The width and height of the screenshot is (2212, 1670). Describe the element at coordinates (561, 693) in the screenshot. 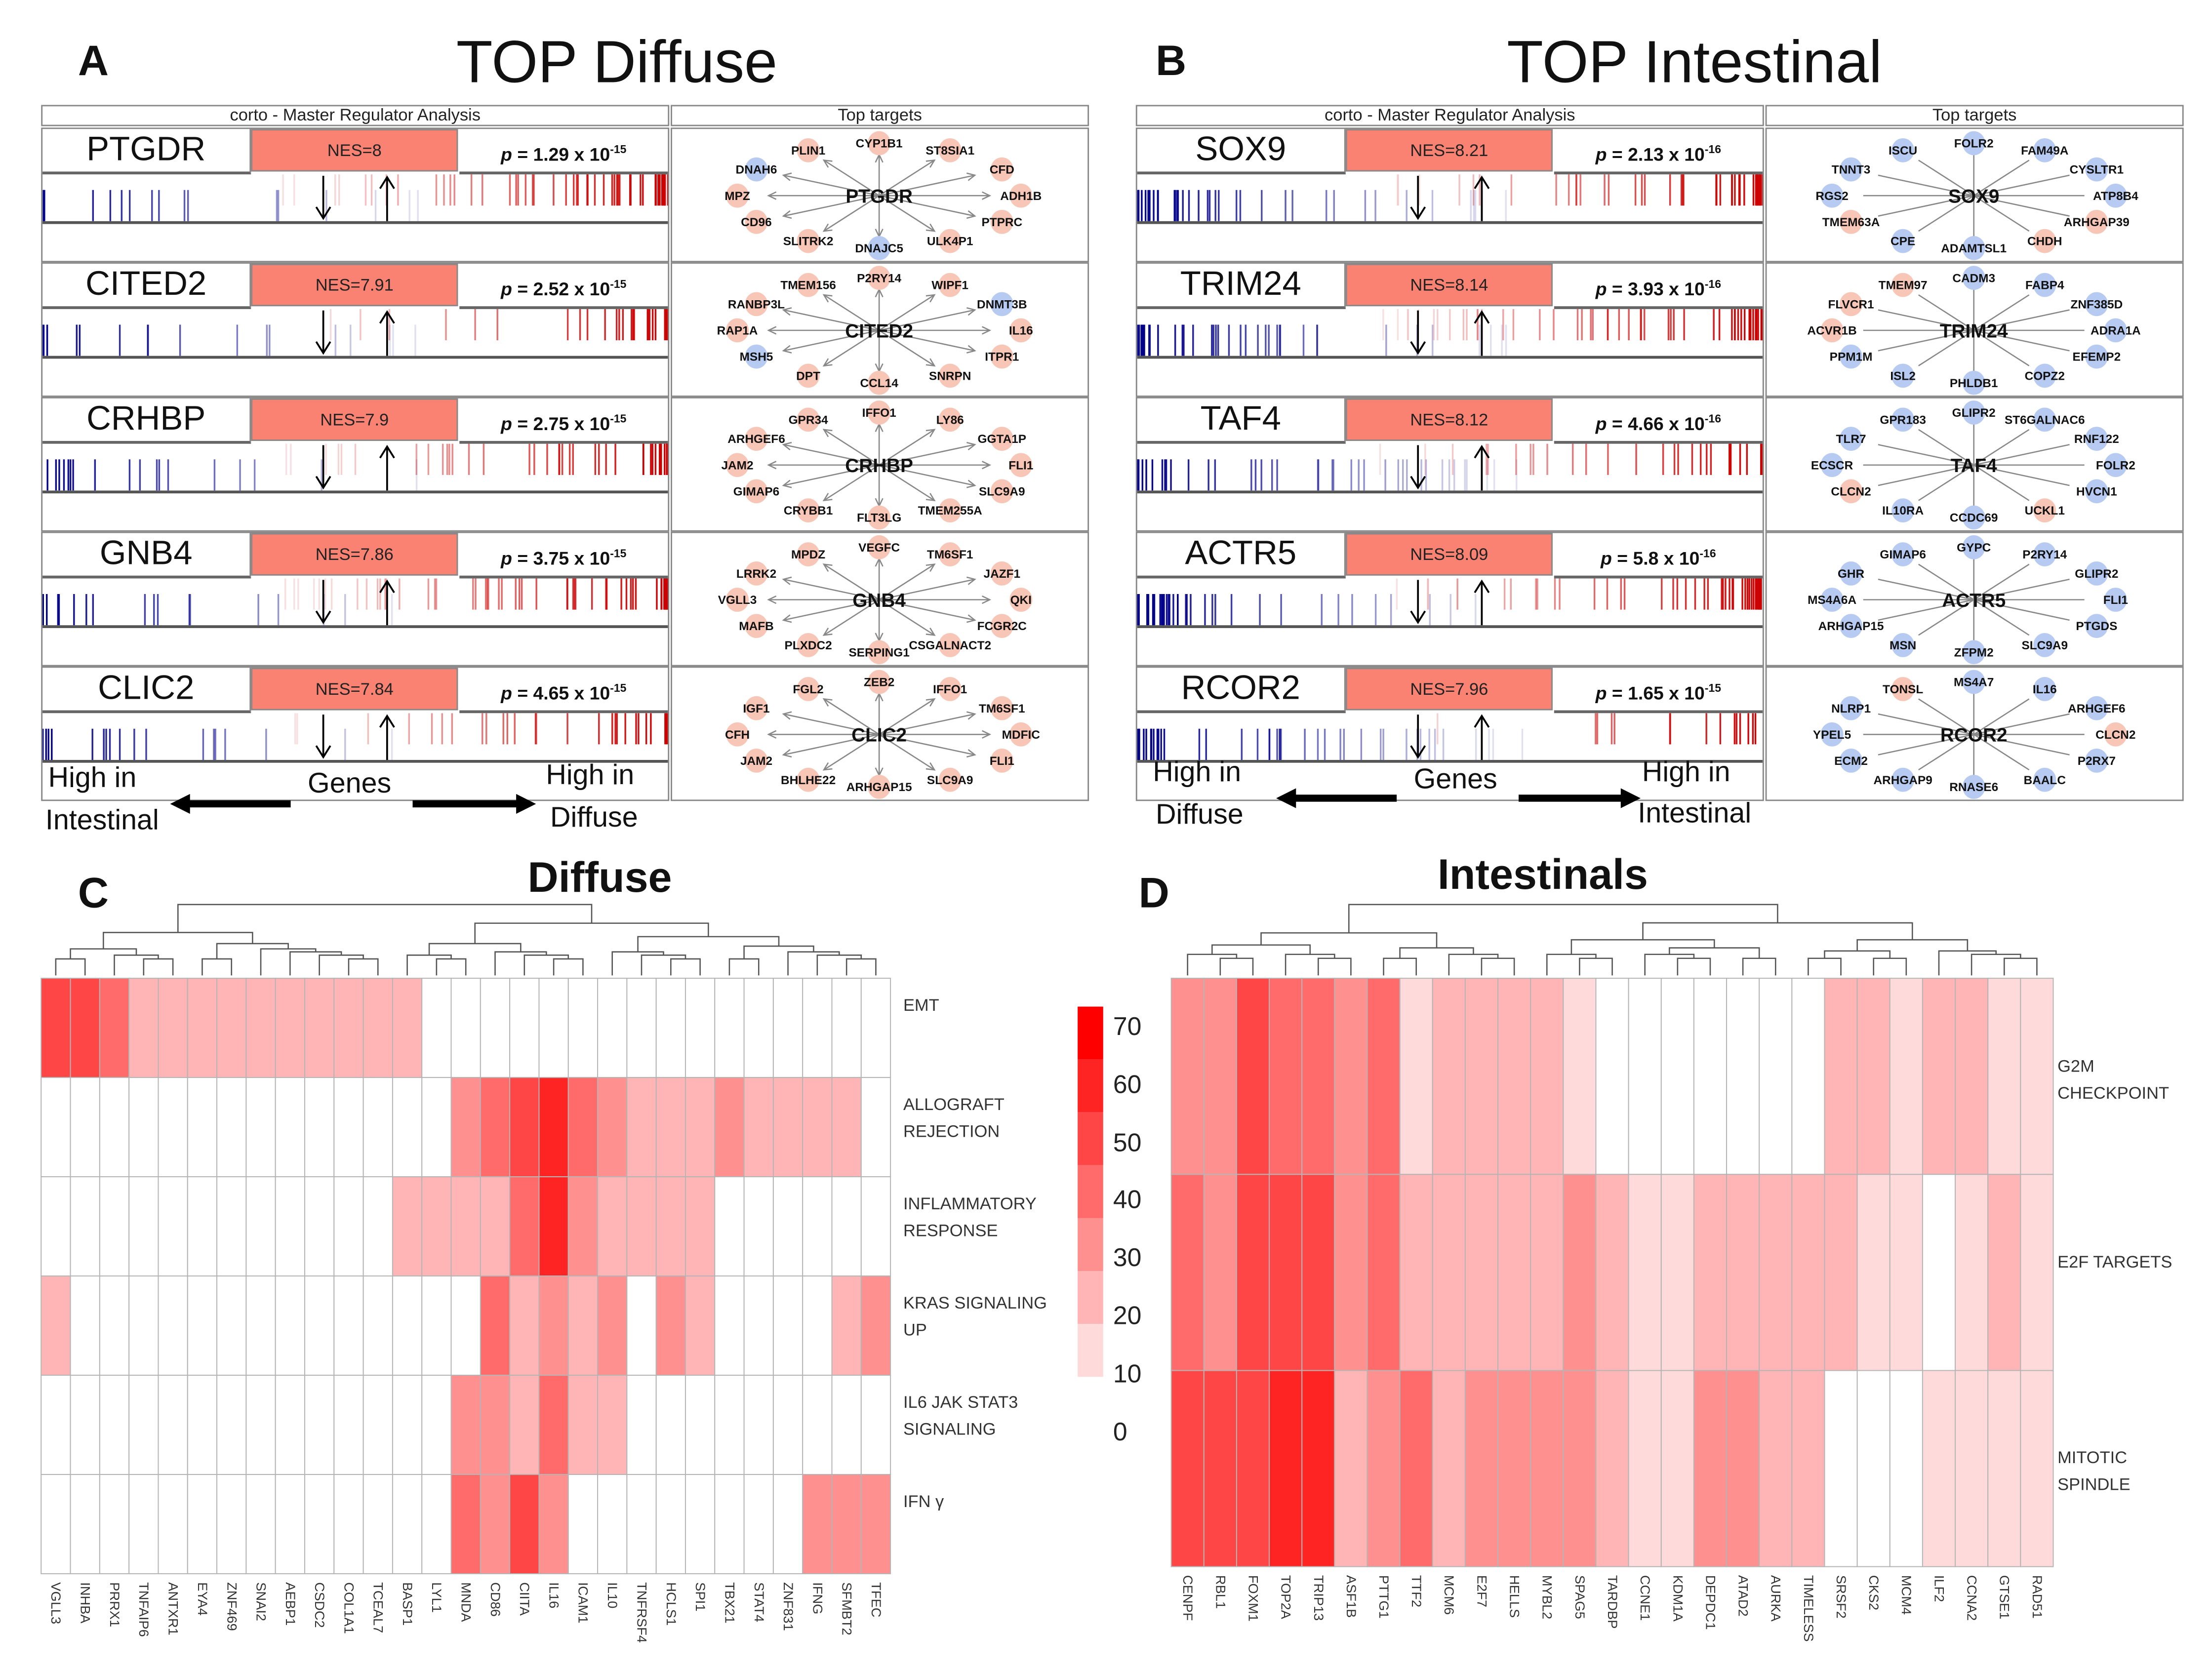

I see `p-mantissa: = 4.65 x 10` at that location.